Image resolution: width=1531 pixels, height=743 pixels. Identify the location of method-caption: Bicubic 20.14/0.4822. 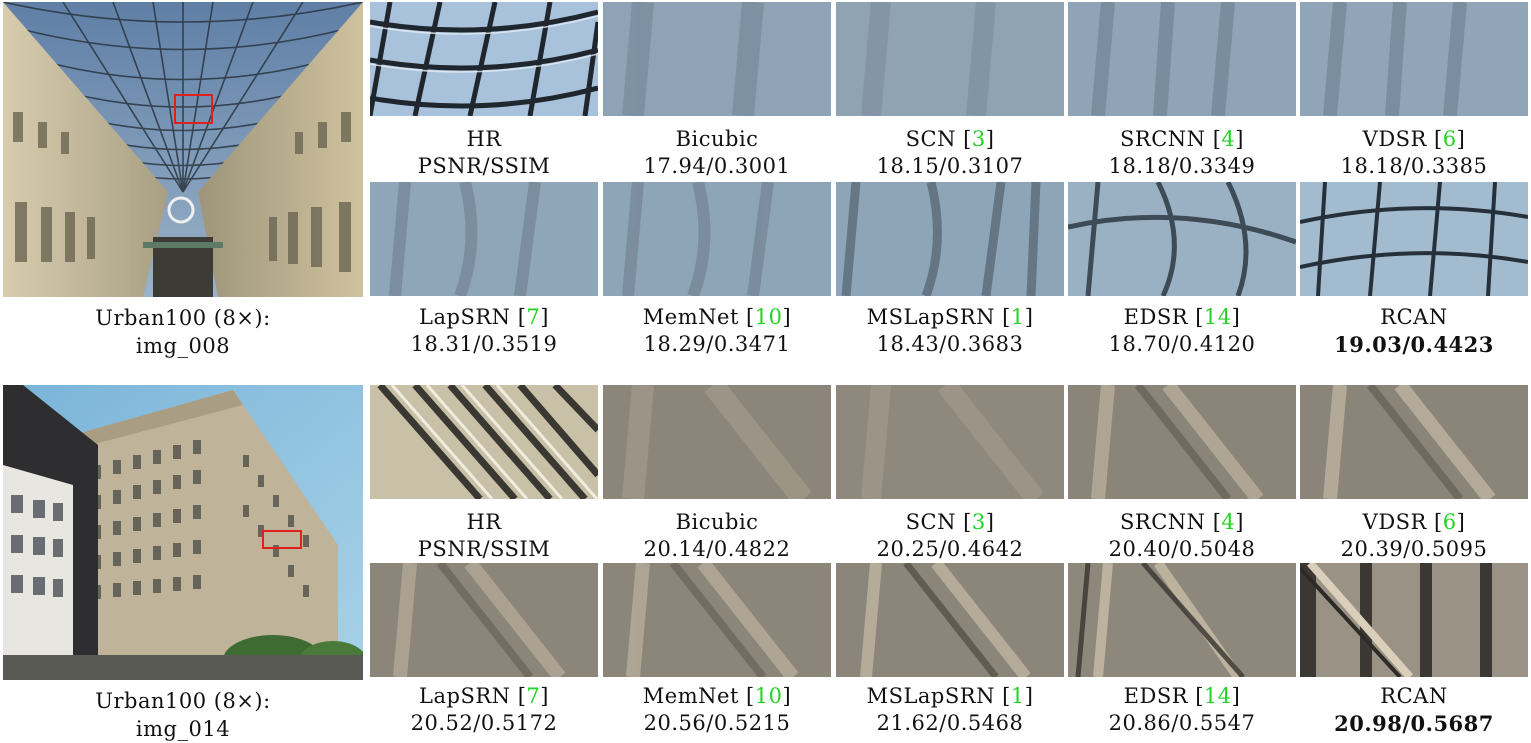
(717, 536).